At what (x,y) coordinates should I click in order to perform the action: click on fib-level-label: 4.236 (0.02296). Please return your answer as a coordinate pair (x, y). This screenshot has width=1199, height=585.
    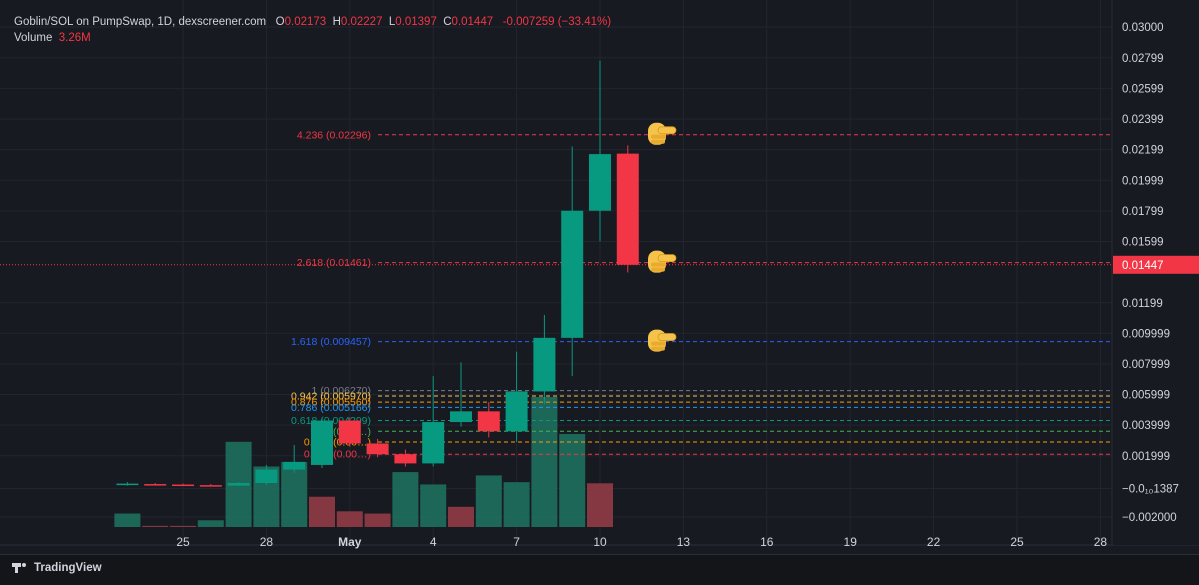
    Looking at the image, I should click on (334, 135).